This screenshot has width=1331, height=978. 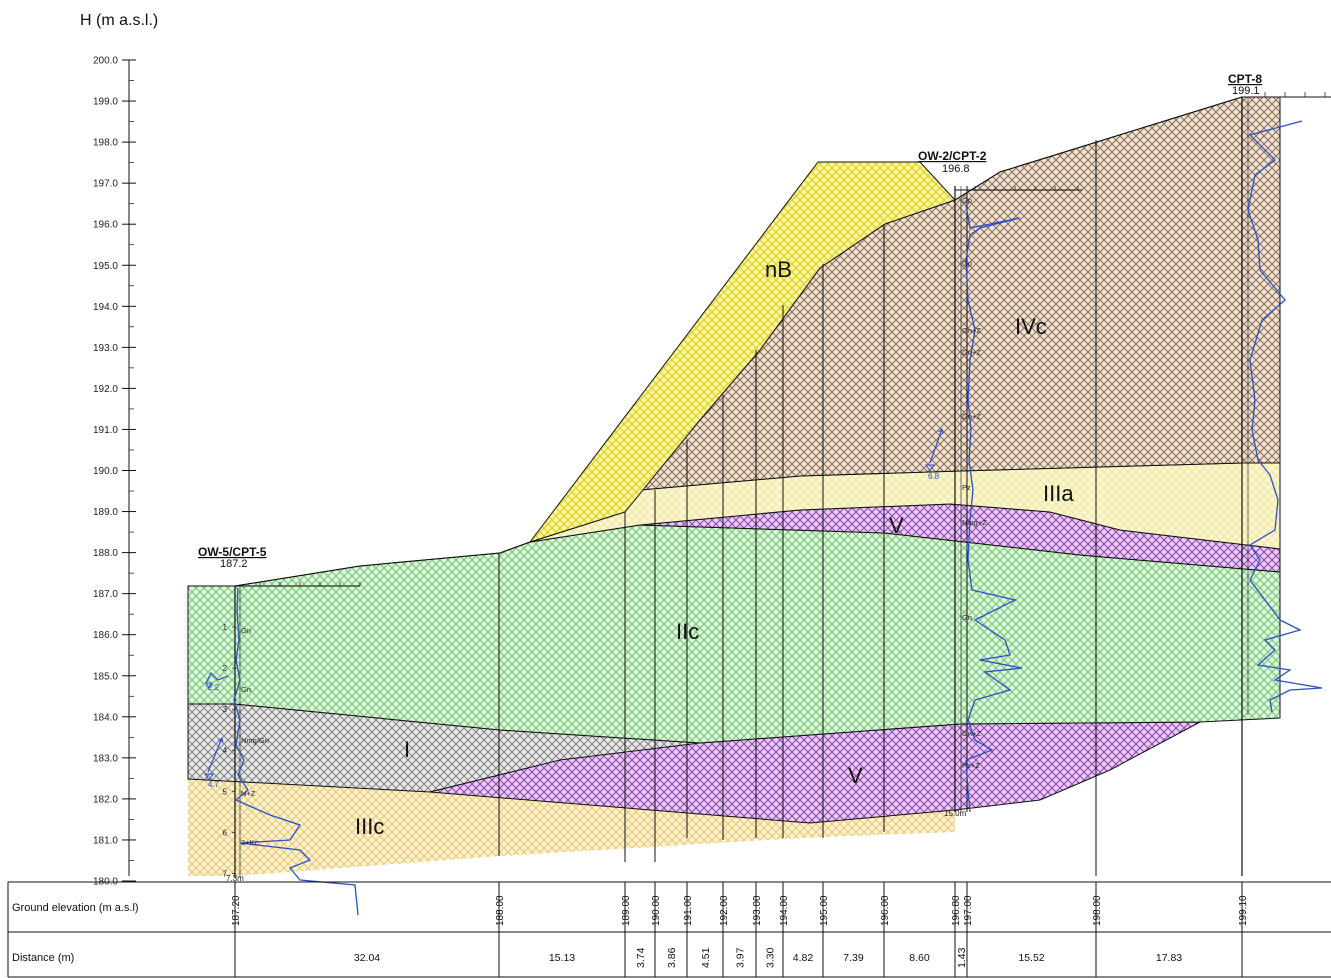 What do you see at coordinates (255, 740) in the screenshot?
I see `soil-tag: Nmg/Gn` at bounding box center [255, 740].